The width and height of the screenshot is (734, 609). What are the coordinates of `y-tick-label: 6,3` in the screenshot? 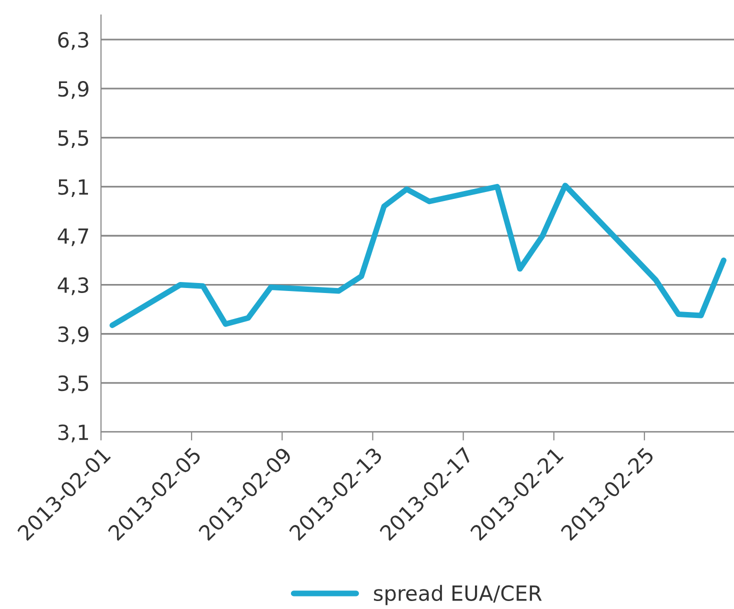 It's located at (73, 41).